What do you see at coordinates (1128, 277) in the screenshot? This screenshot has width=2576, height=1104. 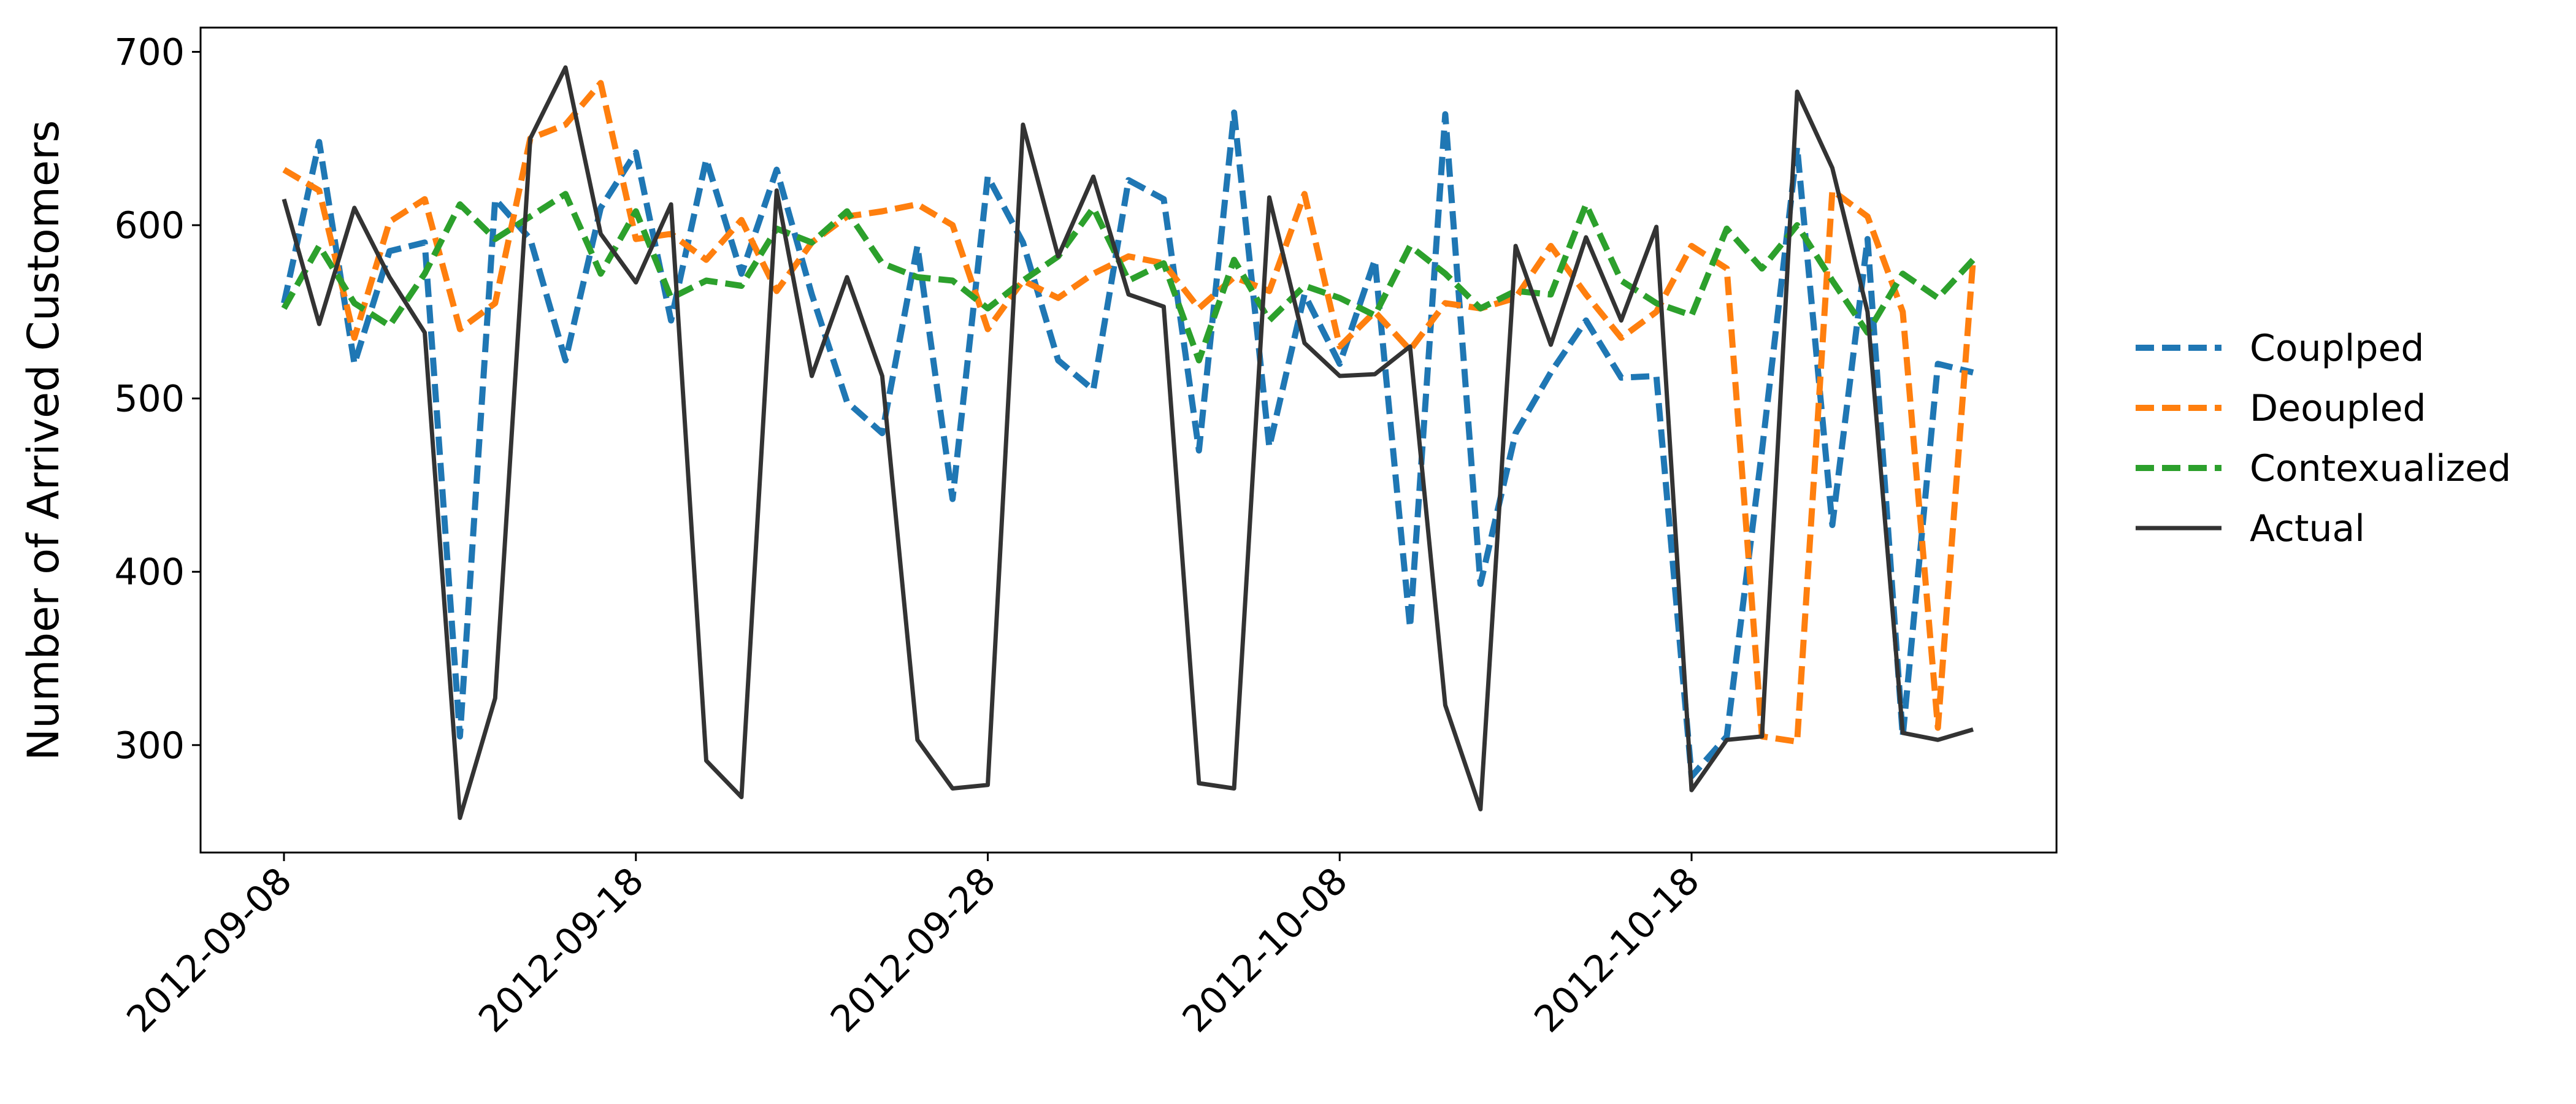 I see `series-line-contexualized` at bounding box center [1128, 277].